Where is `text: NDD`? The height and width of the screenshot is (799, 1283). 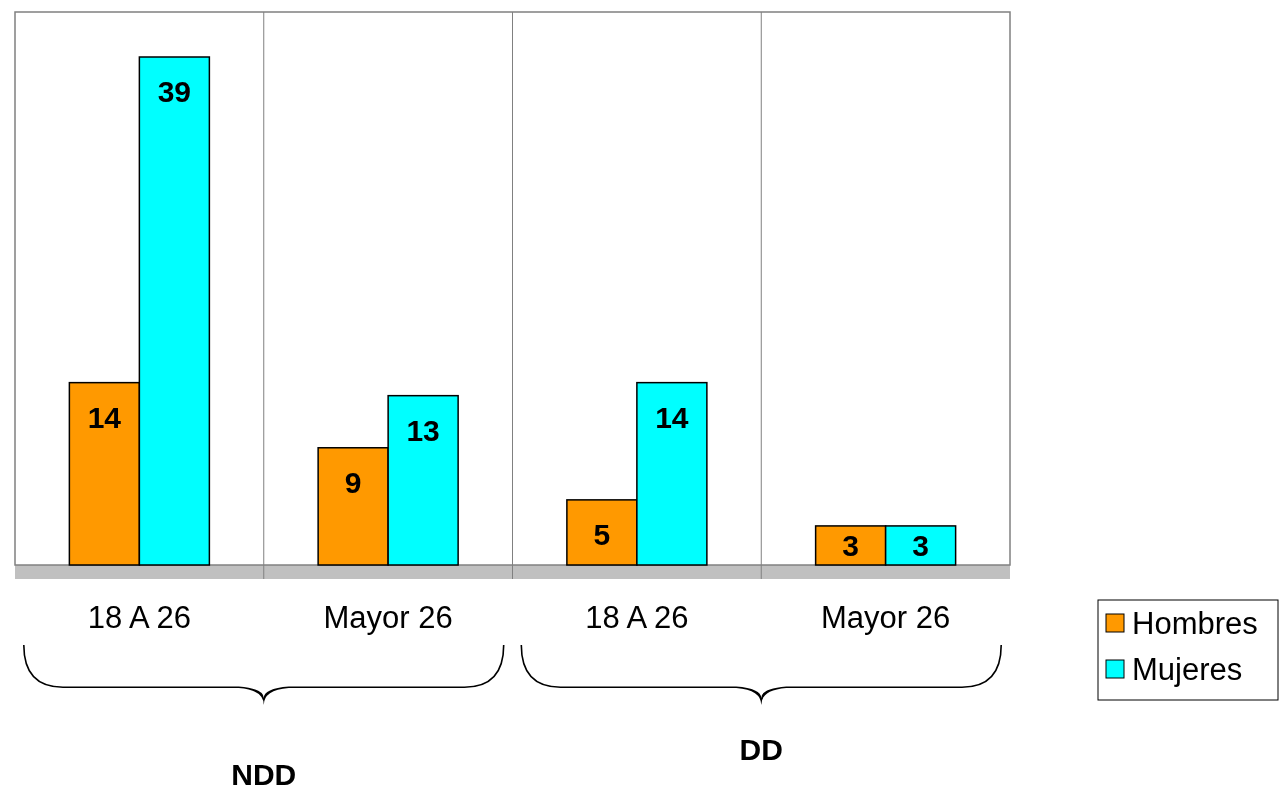 text: NDD is located at coordinates (264, 774).